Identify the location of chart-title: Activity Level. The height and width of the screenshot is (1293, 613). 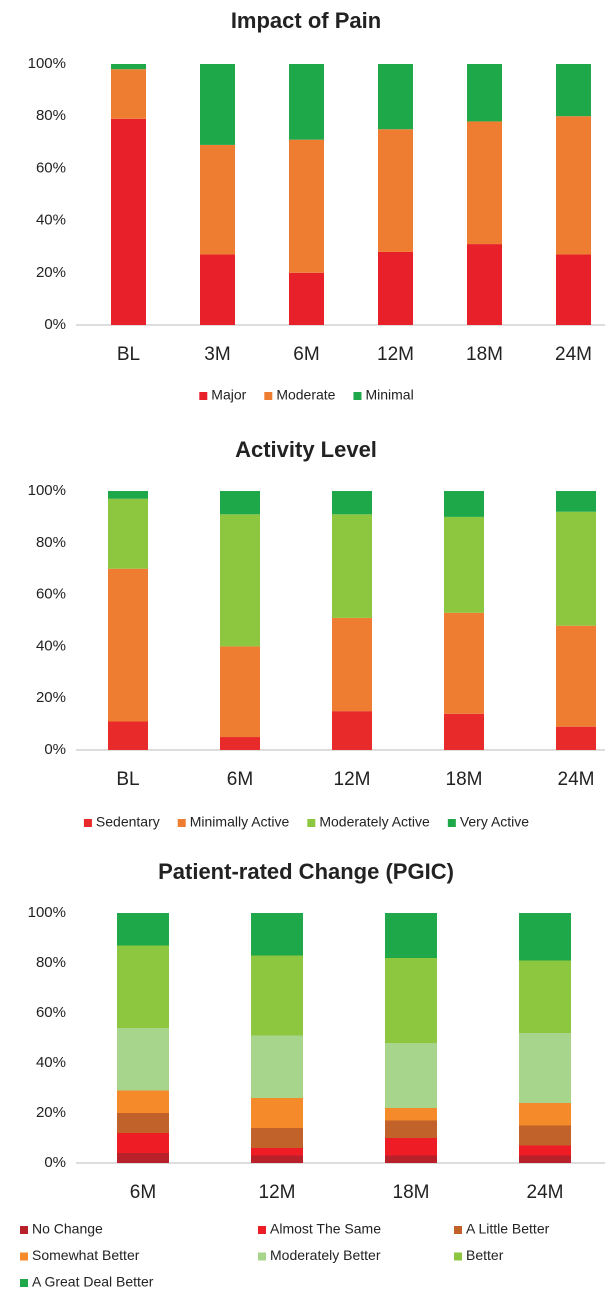
(306, 449).